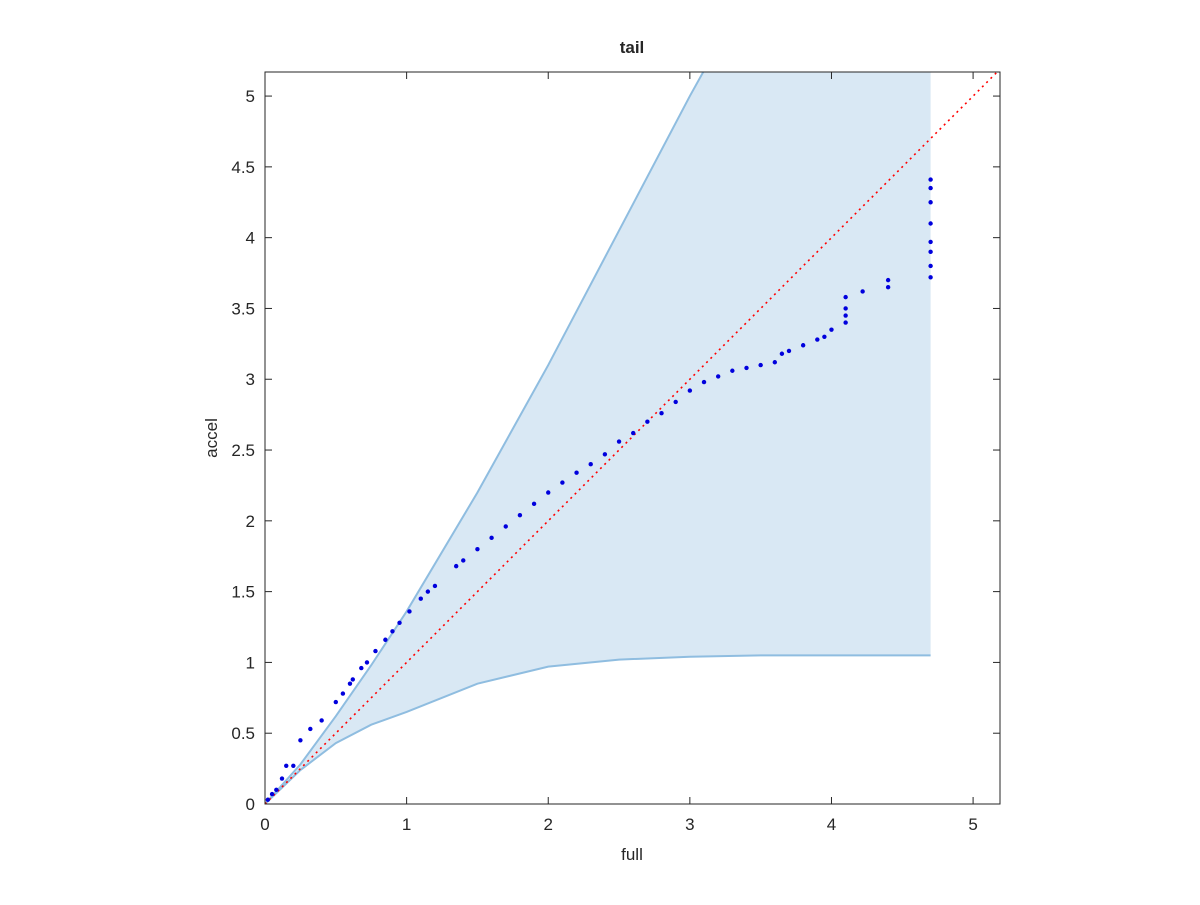 This screenshot has width=1200, height=905. Describe the element at coordinates (250, 804) in the screenshot. I see `y-tick-label: 0` at that location.